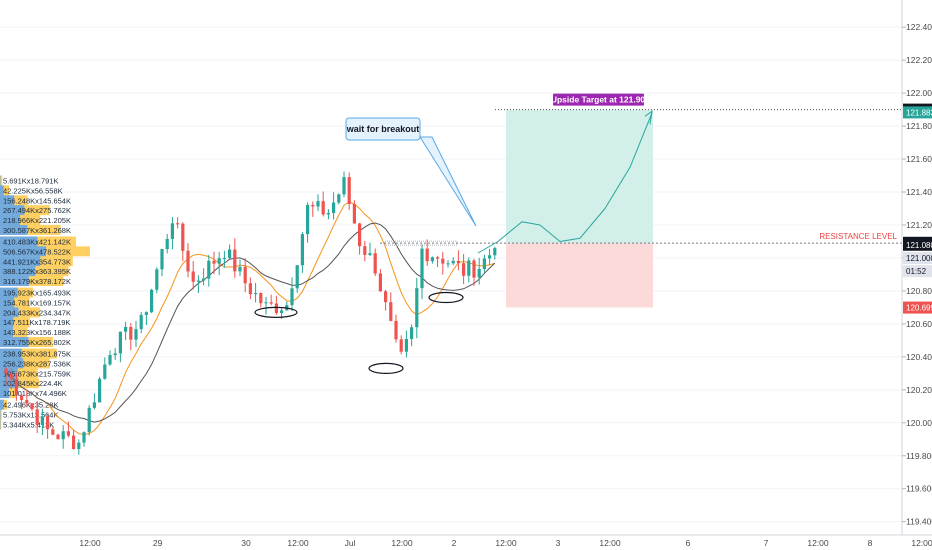  I want to click on vp-label: 143.323Kx156.188K, so click(37, 332).